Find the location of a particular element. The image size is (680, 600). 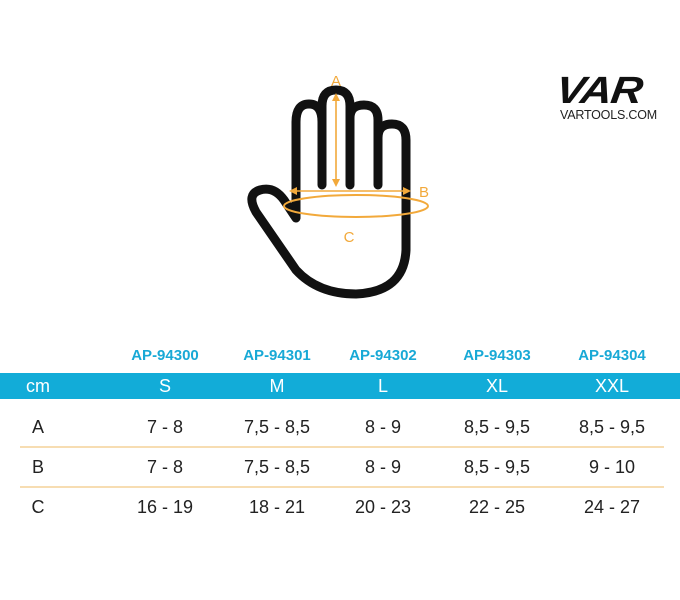

label-c: C is located at coordinates (349, 237).